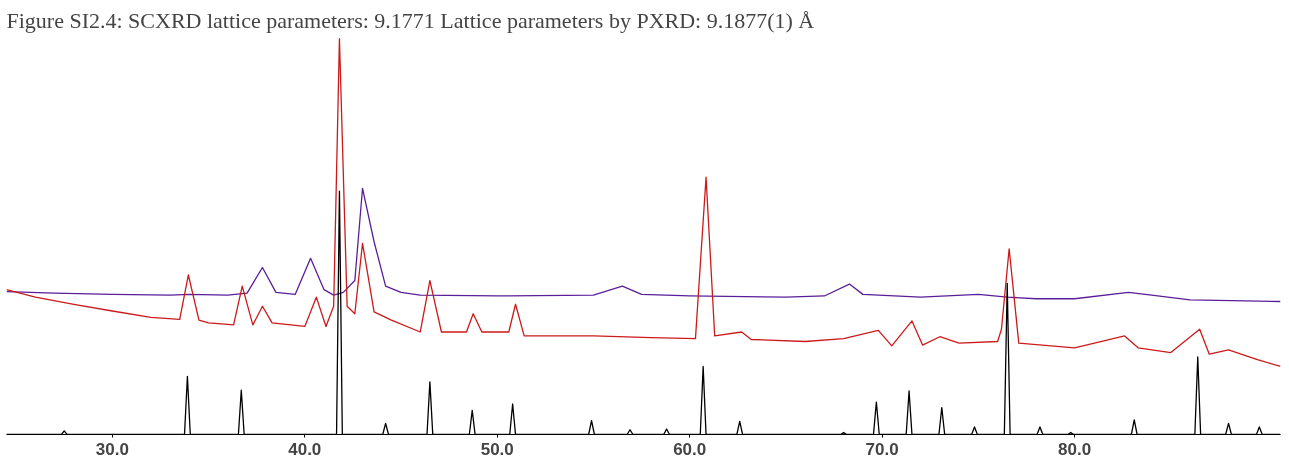 Image resolution: width=1289 pixels, height=457 pixels. Describe the element at coordinates (112, 448) in the screenshot. I see `x-tick-label: 30.0` at that location.